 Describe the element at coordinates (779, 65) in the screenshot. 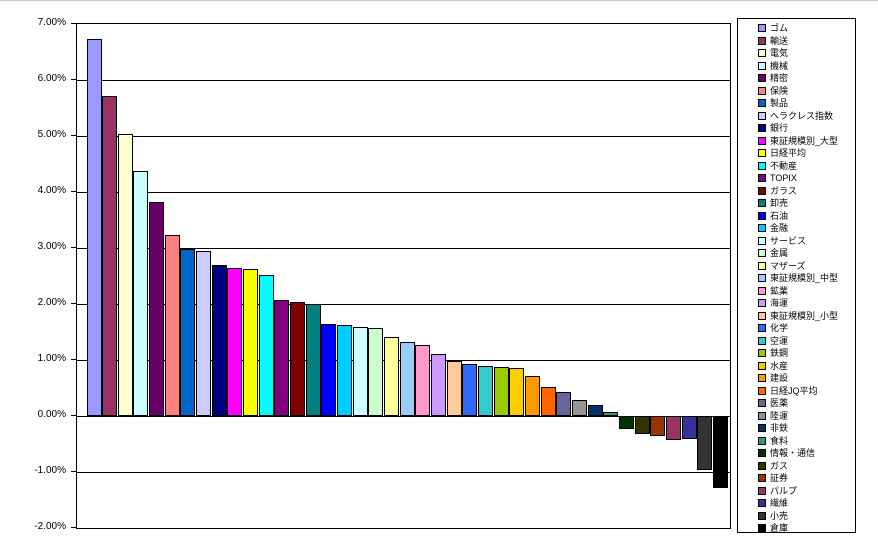

I see `legend-label: 機械` at that location.